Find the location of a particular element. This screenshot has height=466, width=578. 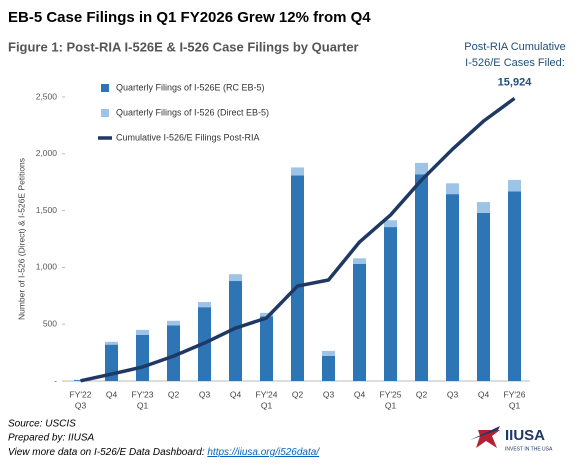

data-label: 15,924 is located at coordinates (515, 82).